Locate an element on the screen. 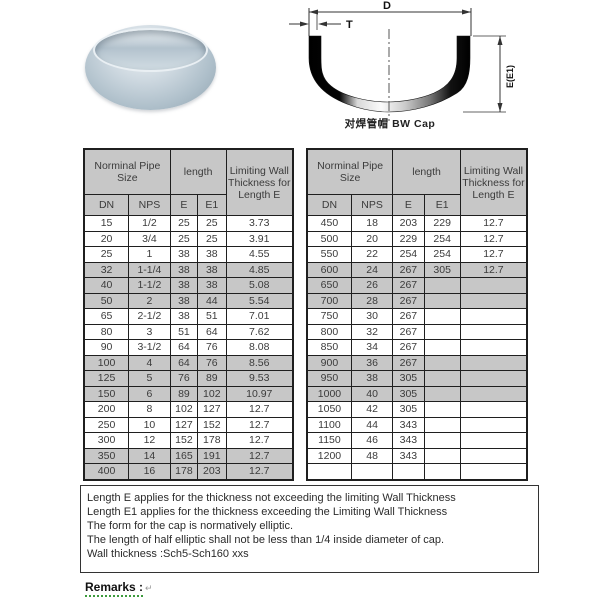 This screenshot has width=600, height=600. table-row: 250 10 127 152 12.7 is located at coordinates (188, 424).